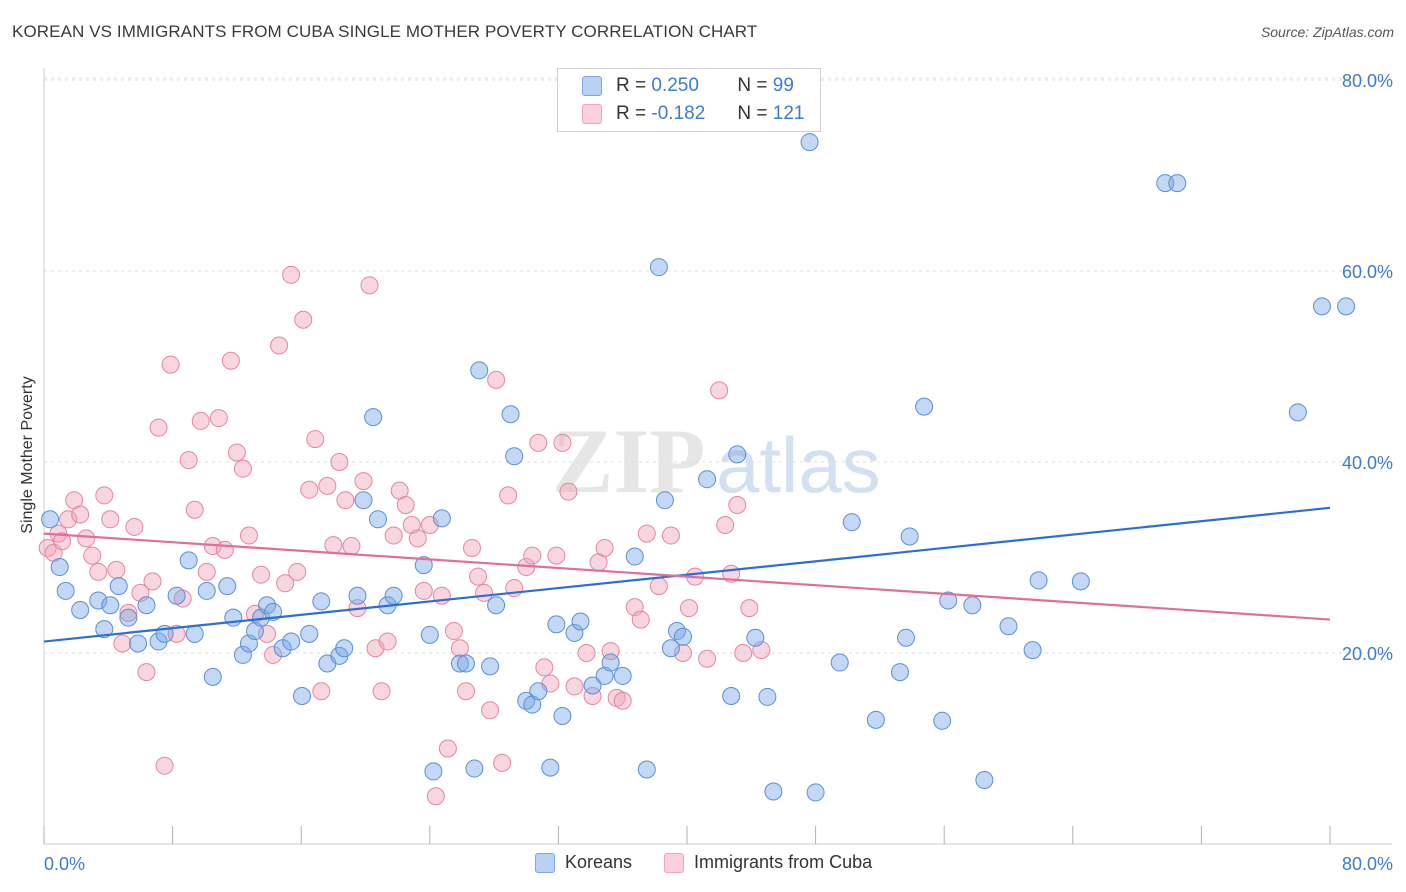 The image size is (1406, 892). Describe the element at coordinates (716, 461) in the screenshot. I see `watermark: ZIP atlas` at that location.